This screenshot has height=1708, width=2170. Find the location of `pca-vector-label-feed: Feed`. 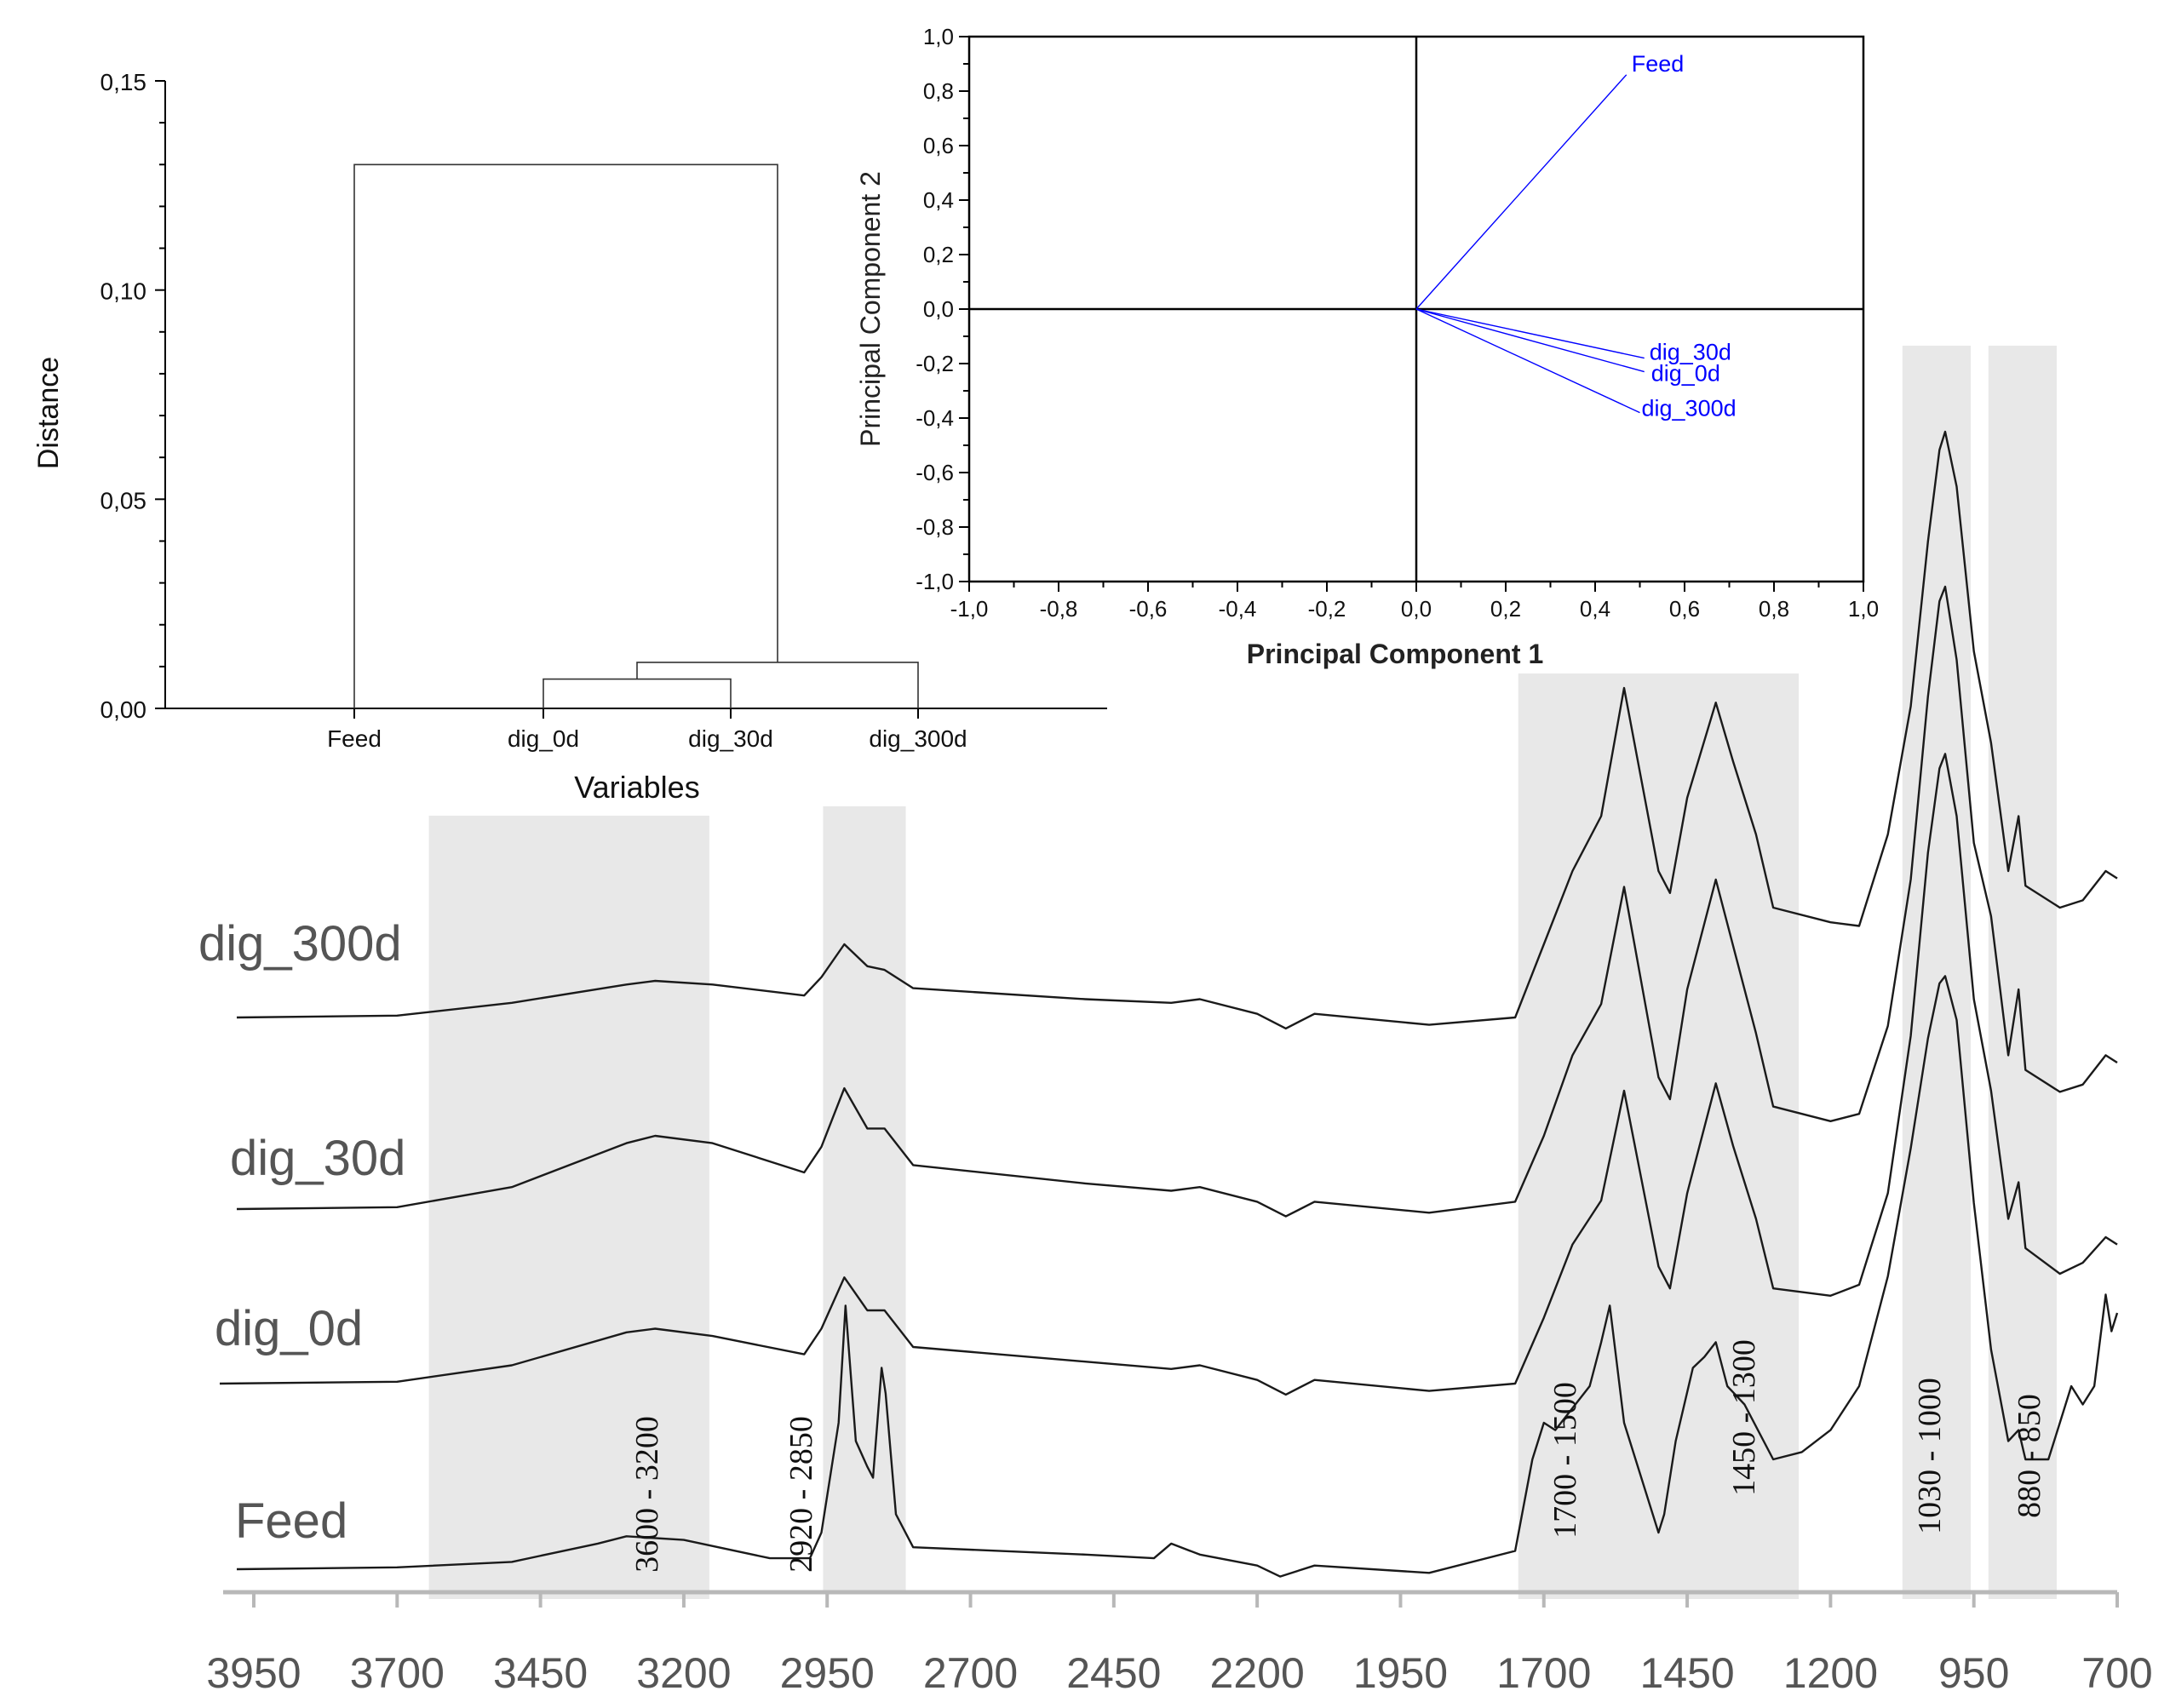

pca-vector-label-feed: Feed is located at coordinates (1658, 64).